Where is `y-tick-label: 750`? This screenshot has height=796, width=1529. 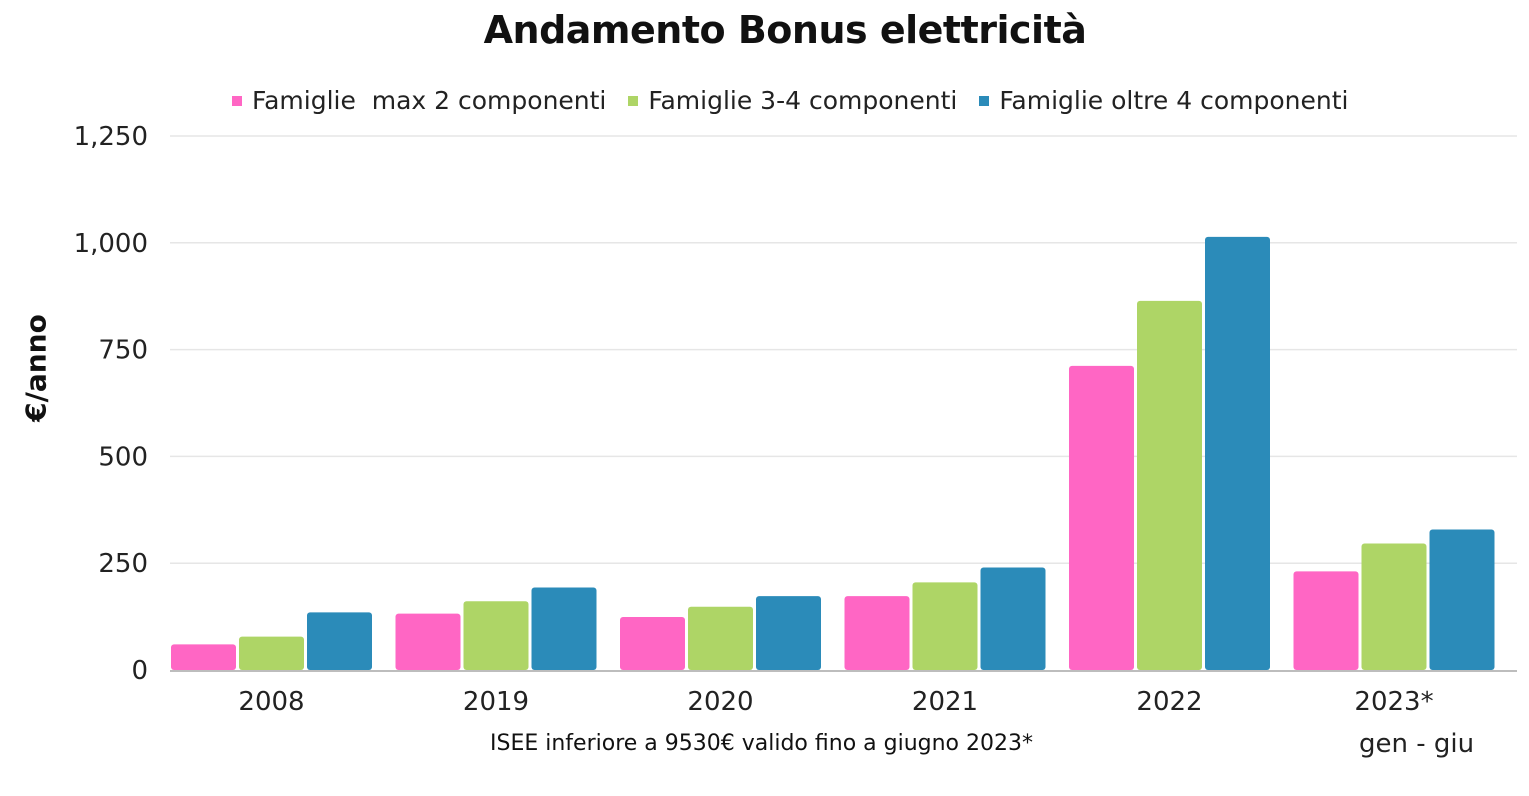
y-tick-label: 750 is located at coordinates (123, 351).